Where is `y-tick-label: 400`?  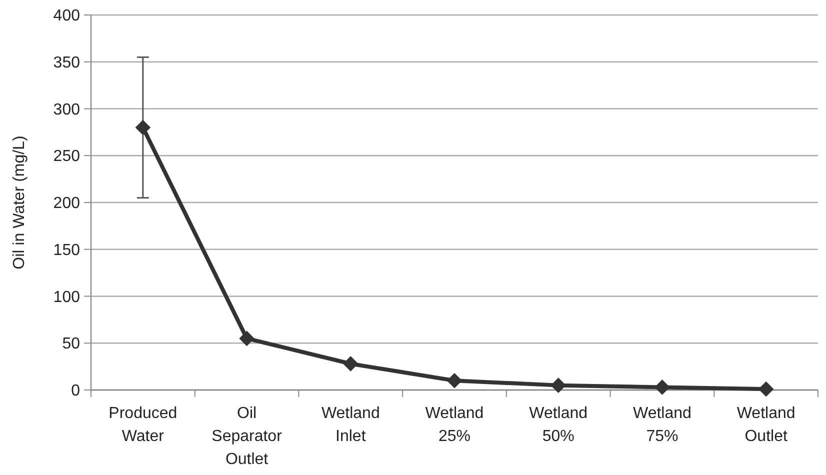
y-tick-label: 400 is located at coordinates (66, 16).